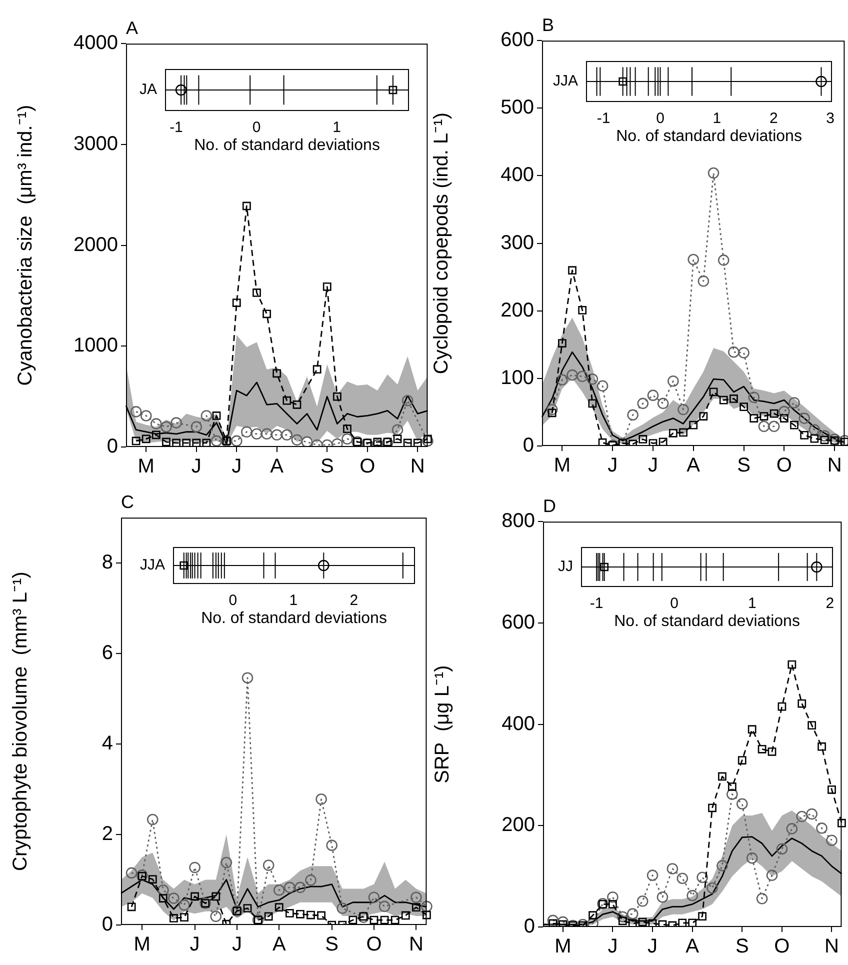  I want to click on y-tick-label: 300, so click(517, 243).